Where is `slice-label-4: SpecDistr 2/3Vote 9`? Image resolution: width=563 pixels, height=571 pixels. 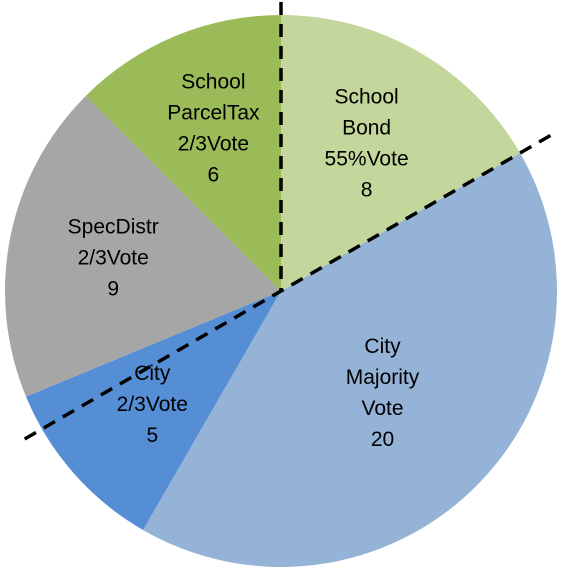
slice-label-4: SpecDistr 2/3Vote 9 is located at coordinates (113, 258).